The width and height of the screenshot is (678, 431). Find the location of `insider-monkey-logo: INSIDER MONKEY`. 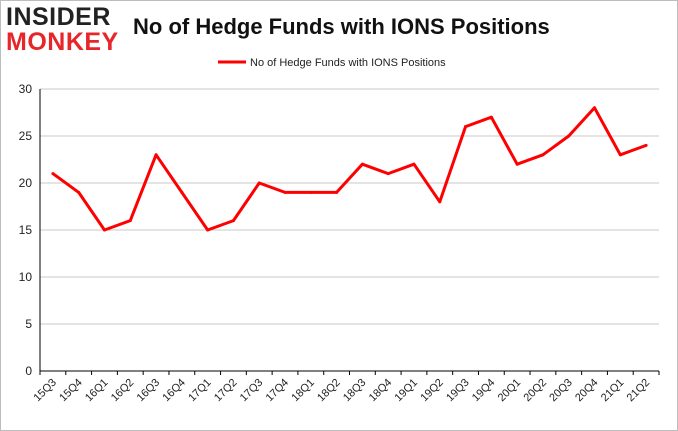

insider-monkey-logo: INSIDER MONKEY is located at coordinates (66, 30).